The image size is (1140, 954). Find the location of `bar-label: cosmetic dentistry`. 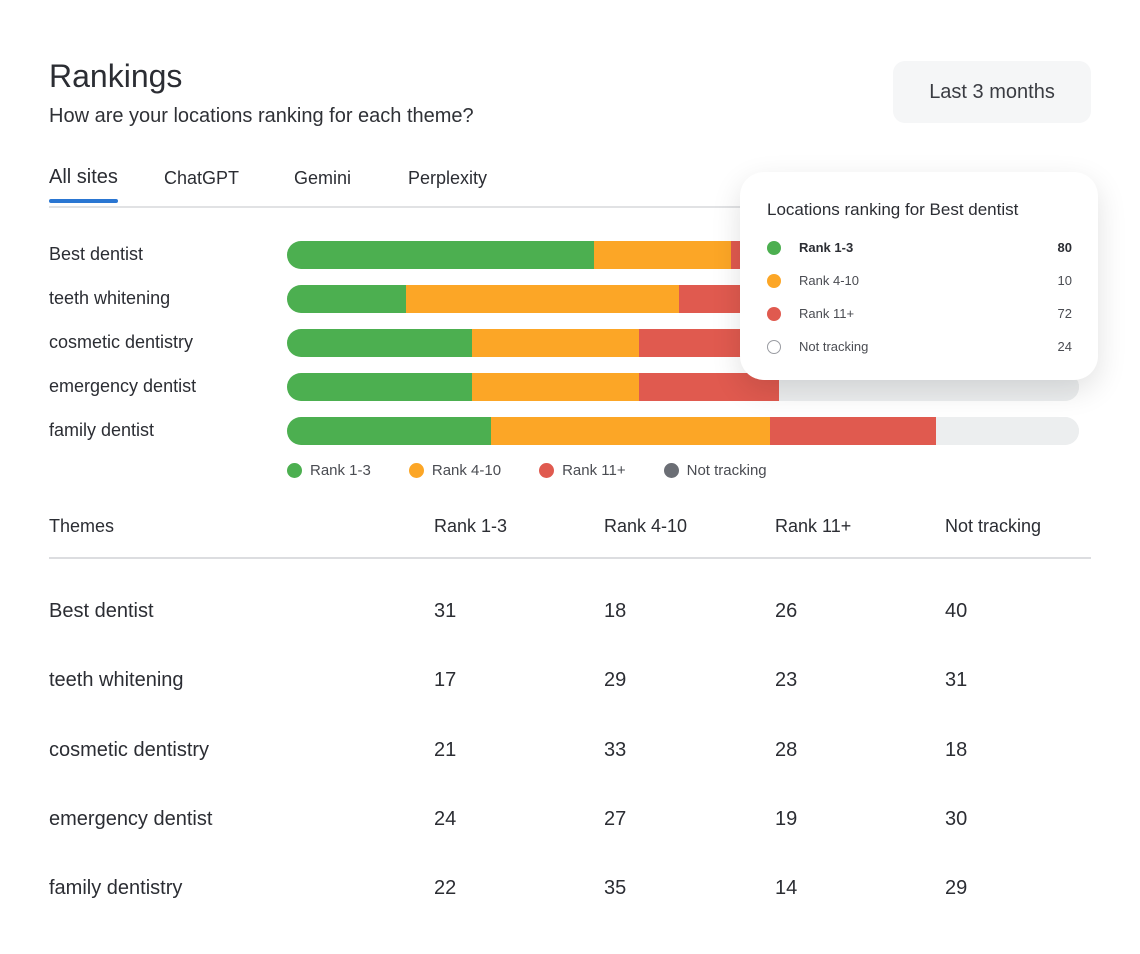

bar-label: cosmetic dentistry is located at coordinates (121, 342).